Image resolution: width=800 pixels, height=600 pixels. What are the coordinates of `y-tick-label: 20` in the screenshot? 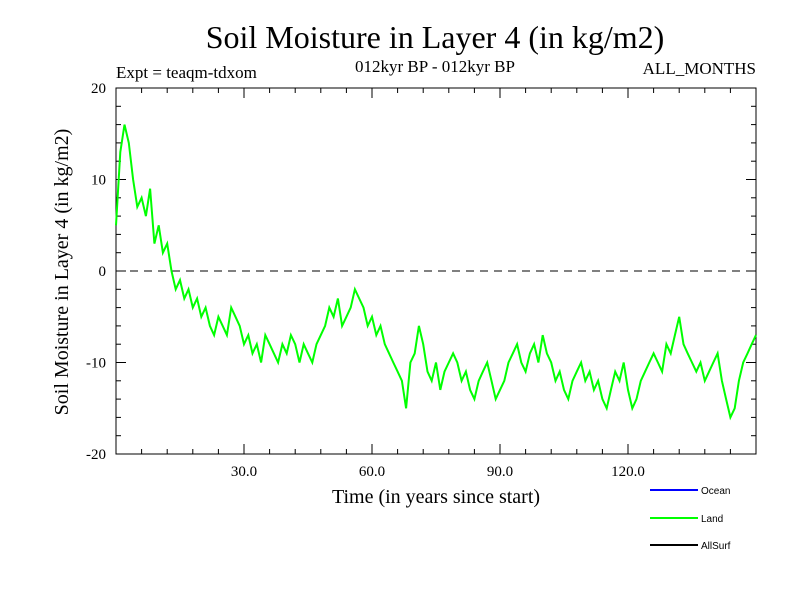 It's located at (98, 89).